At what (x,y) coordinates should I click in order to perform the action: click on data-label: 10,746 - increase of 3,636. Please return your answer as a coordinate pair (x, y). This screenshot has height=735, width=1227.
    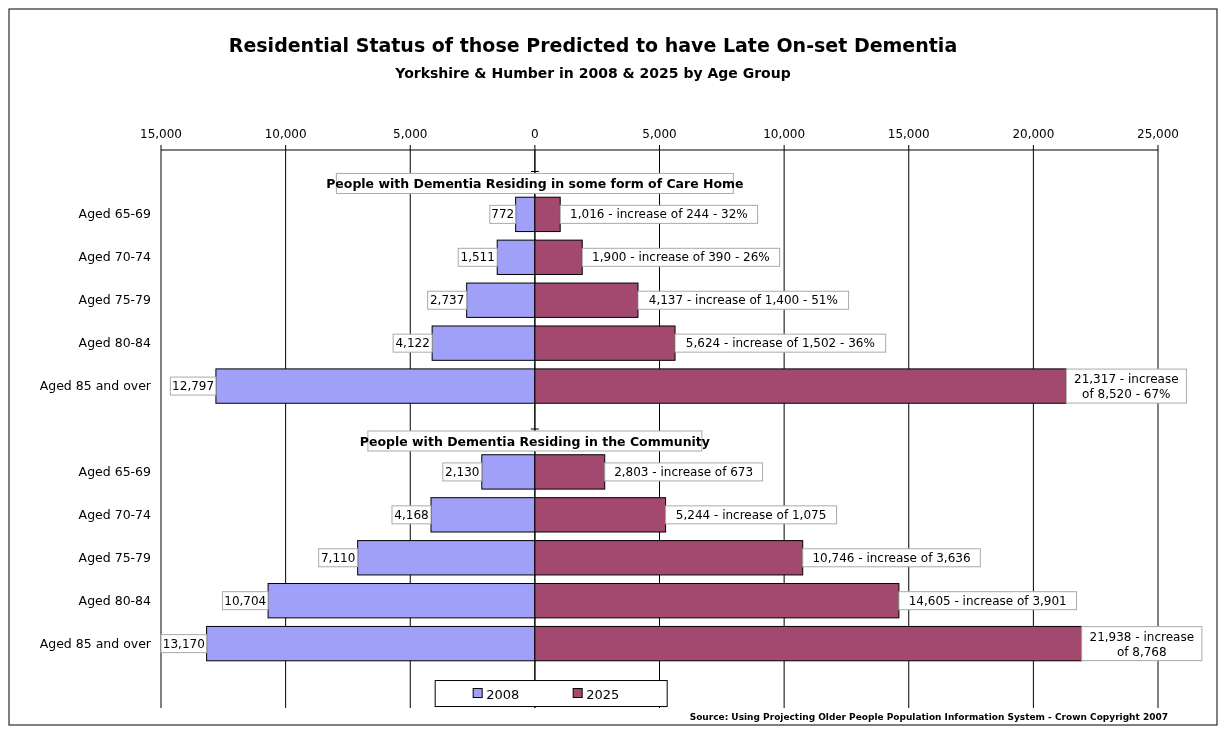
    Looking at the image, I should click on (891, 557).